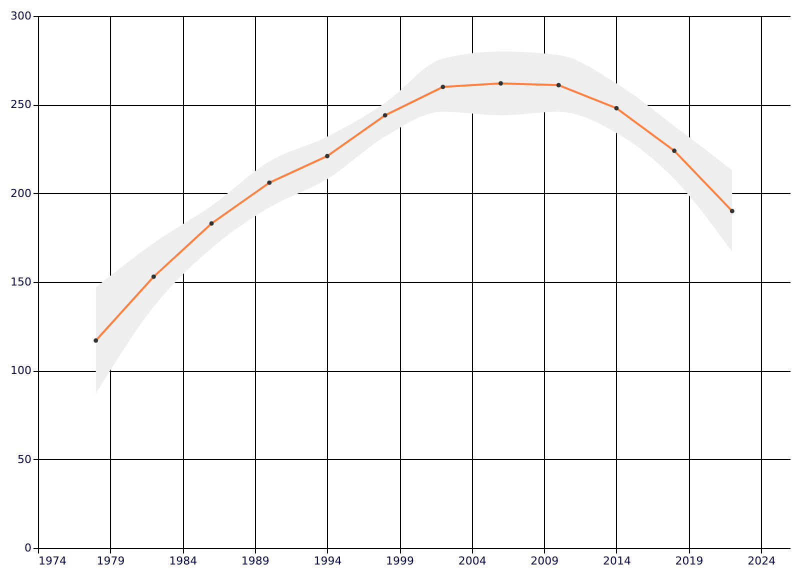 The height and width of the screenshot is (576, 800). What do you see at coordinates (183, 561) in the screenshot?
I see `x-tick-label: 1984` at bounding box center [183, 561].